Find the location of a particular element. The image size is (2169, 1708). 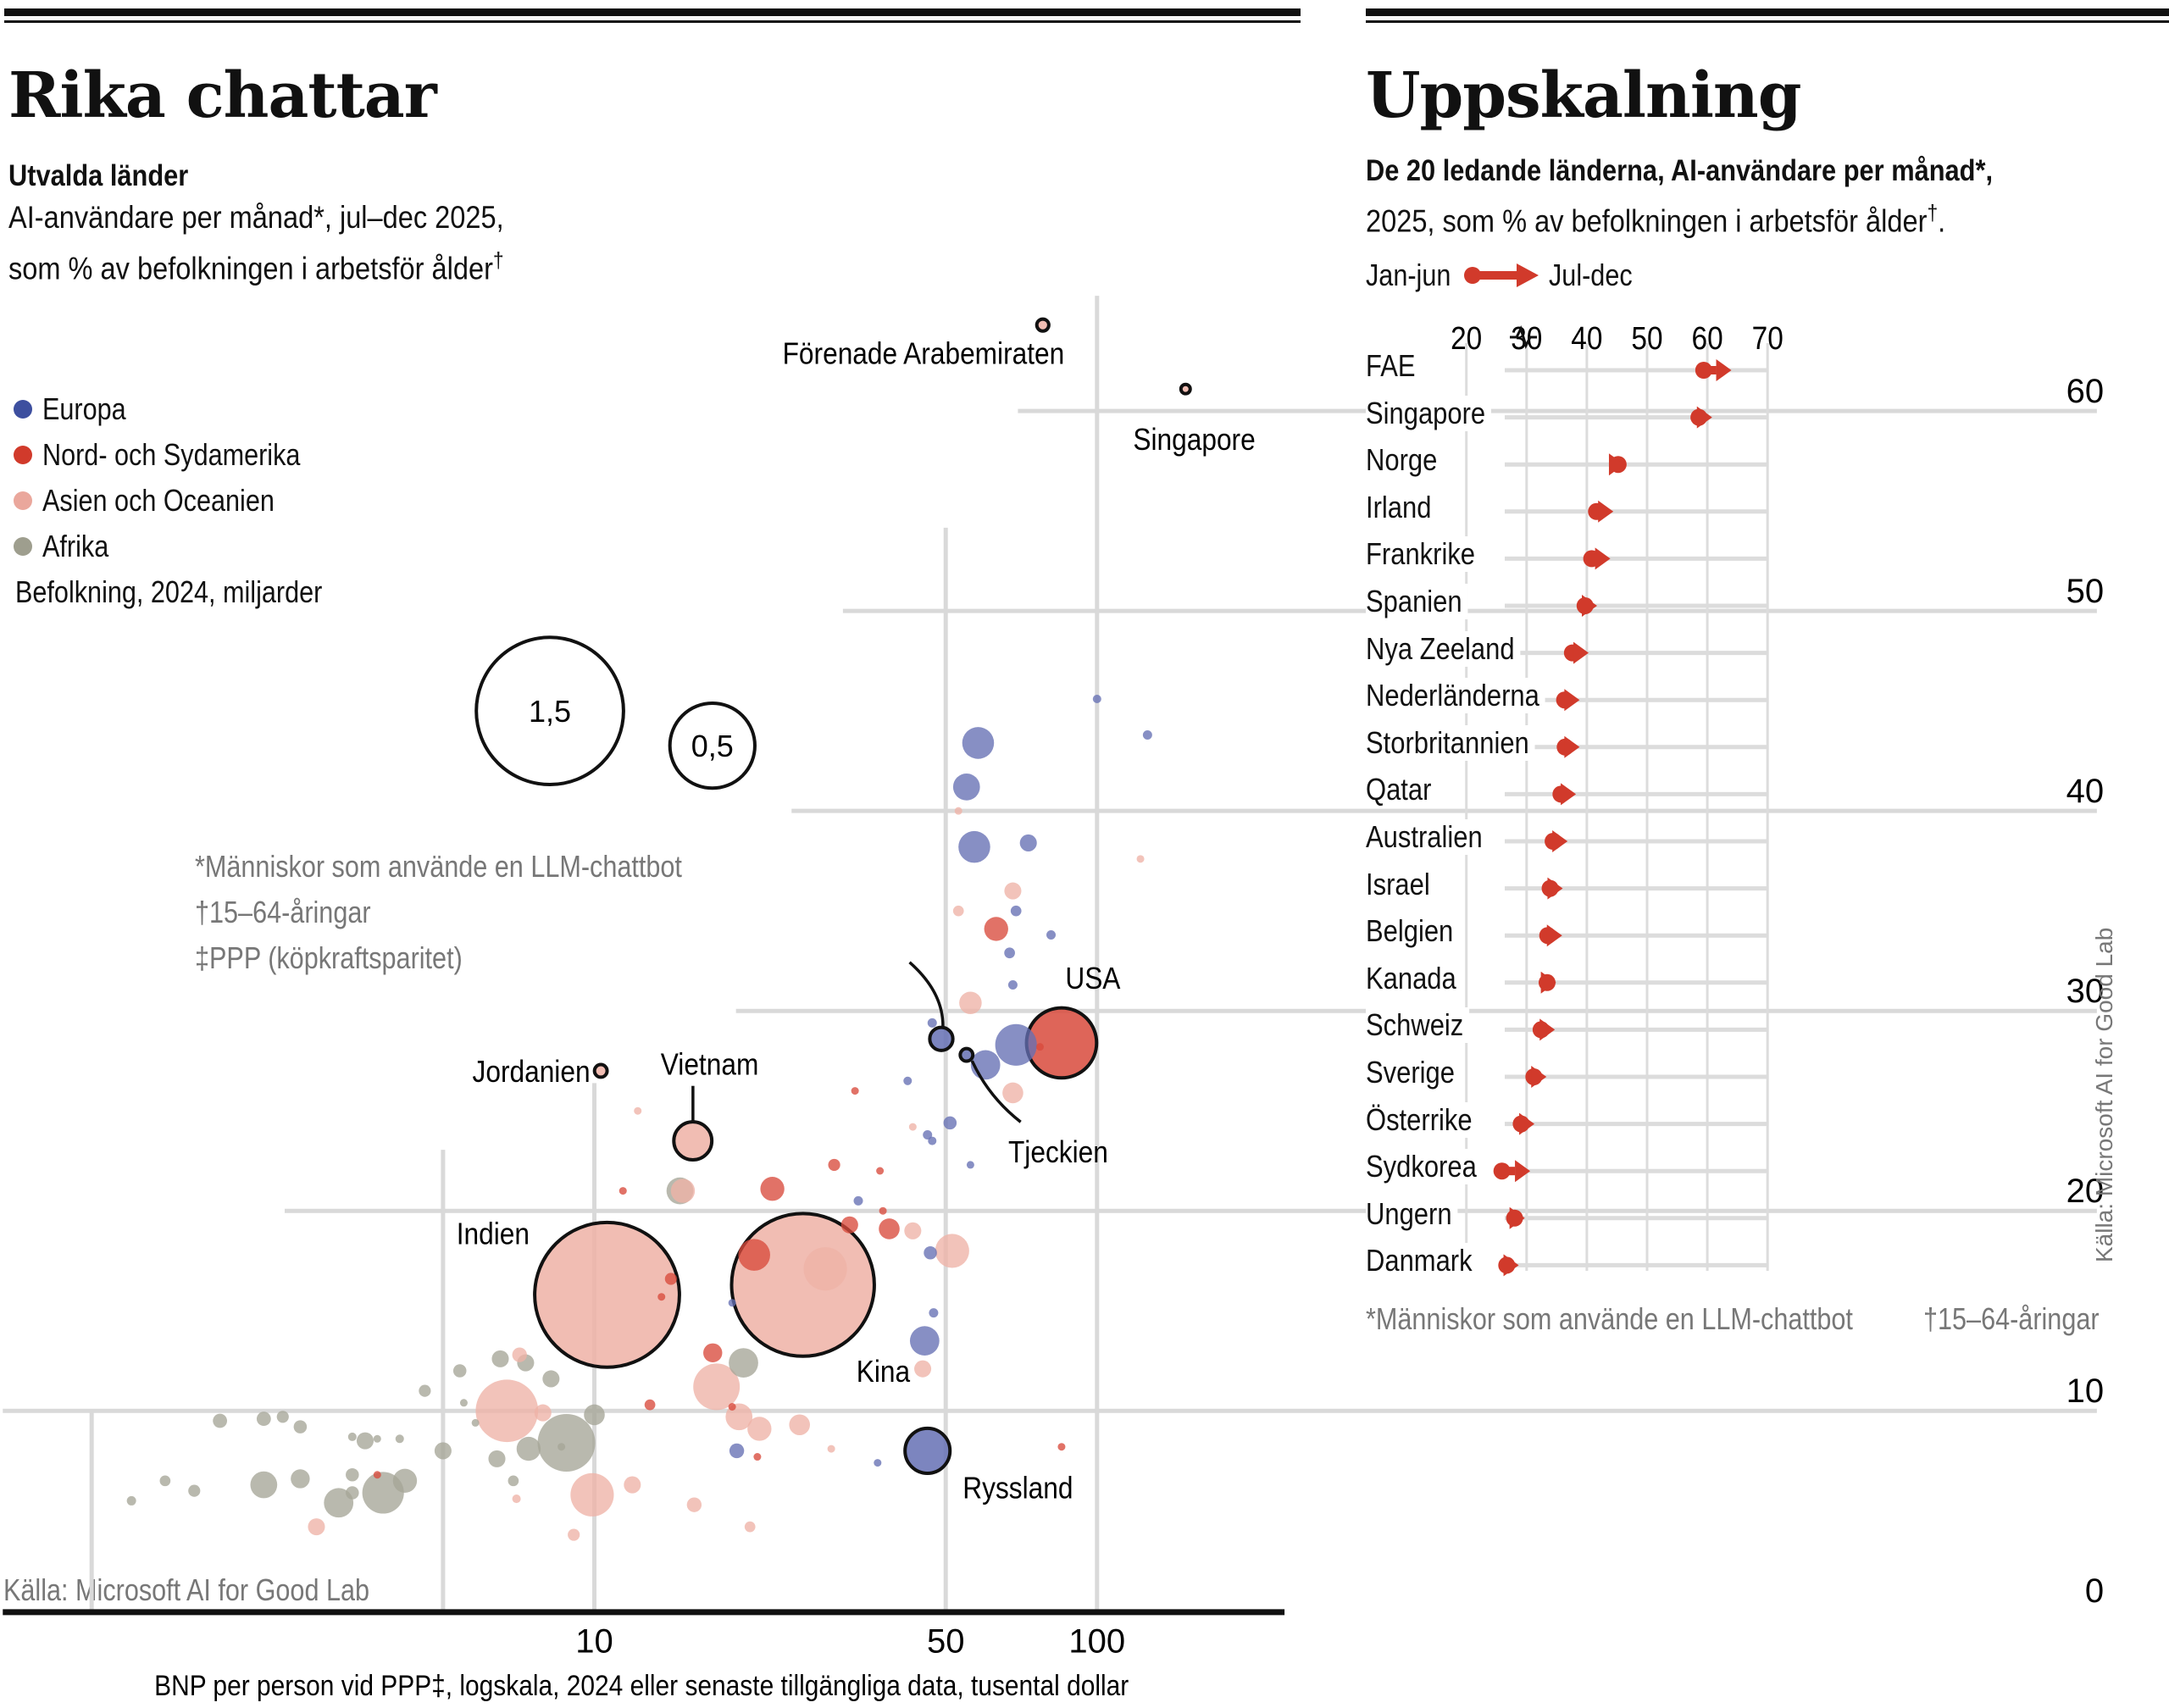

left-source: Källa: Microsoft AI for Good Lab is located at coordinates (218, 1590).